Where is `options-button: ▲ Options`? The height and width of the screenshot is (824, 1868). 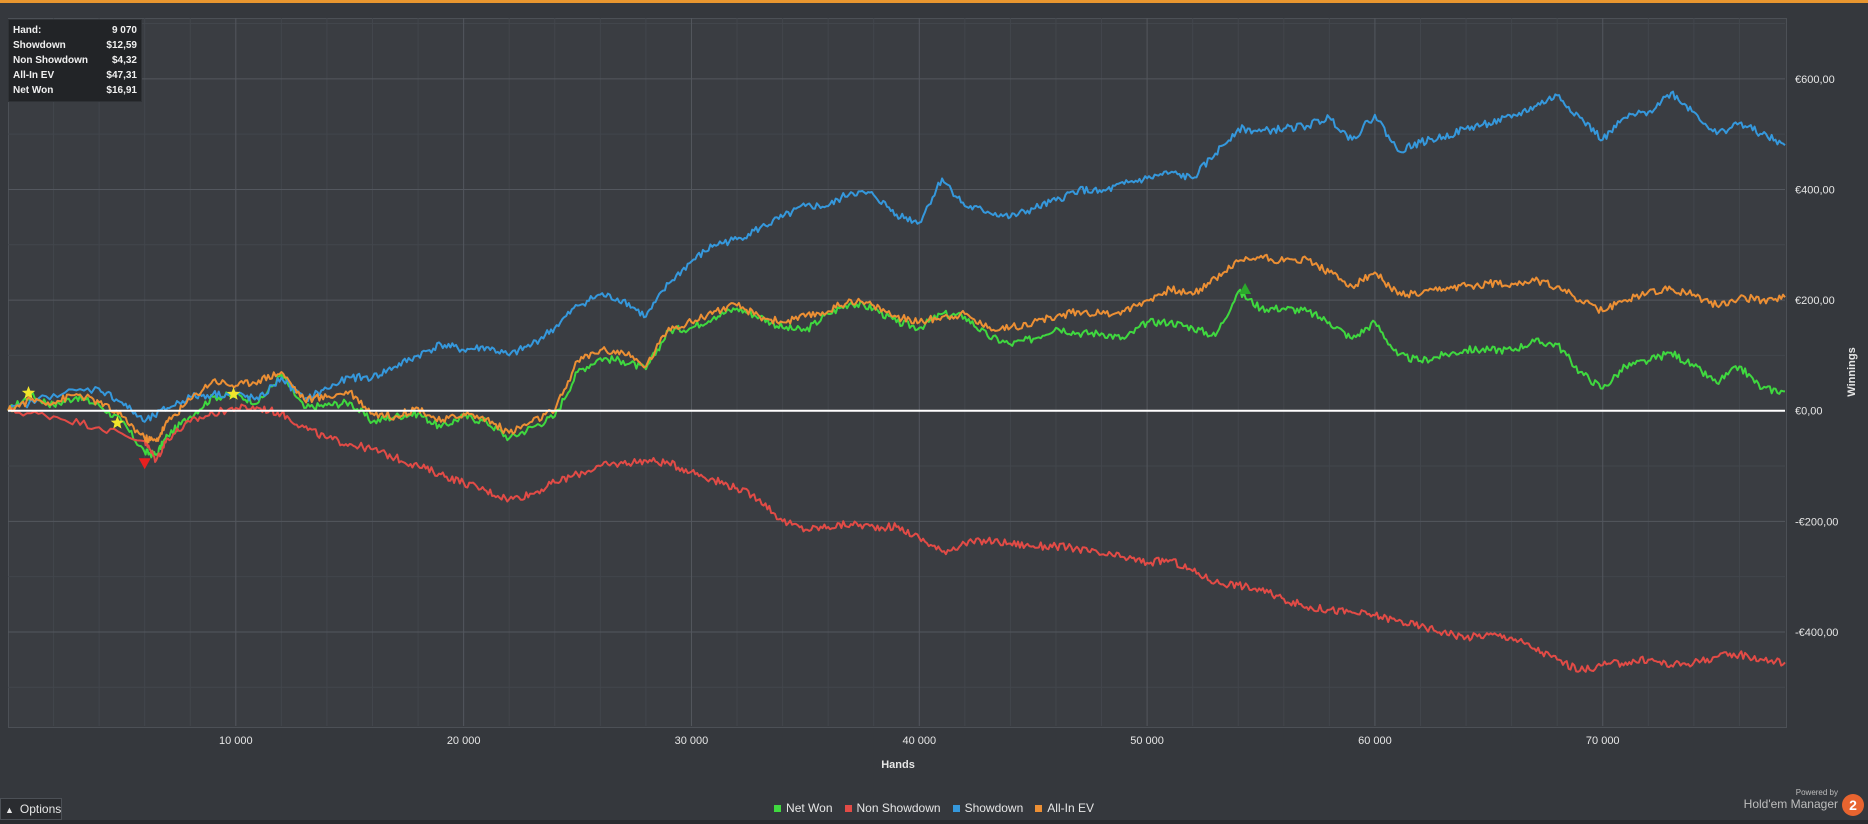 options-button: ▲ Options is located at coordinates (31, 809).